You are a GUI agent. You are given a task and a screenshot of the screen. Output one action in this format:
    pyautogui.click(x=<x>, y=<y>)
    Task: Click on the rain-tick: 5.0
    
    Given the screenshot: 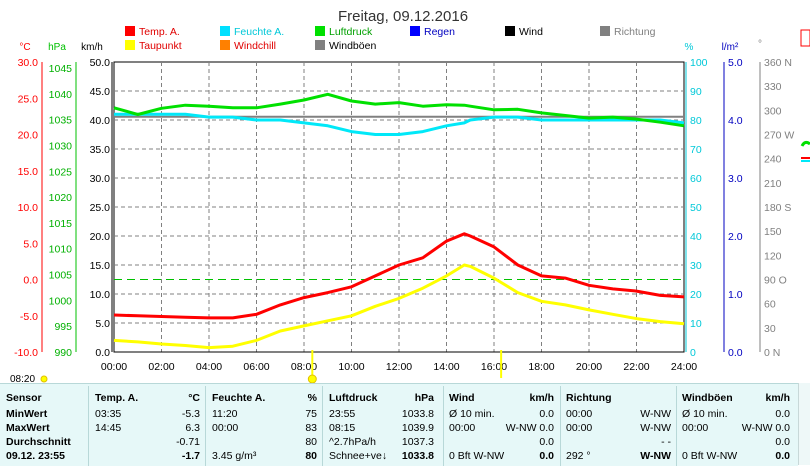 What is the action you would take?
    pyautogui.click(x=735, y=63)
    